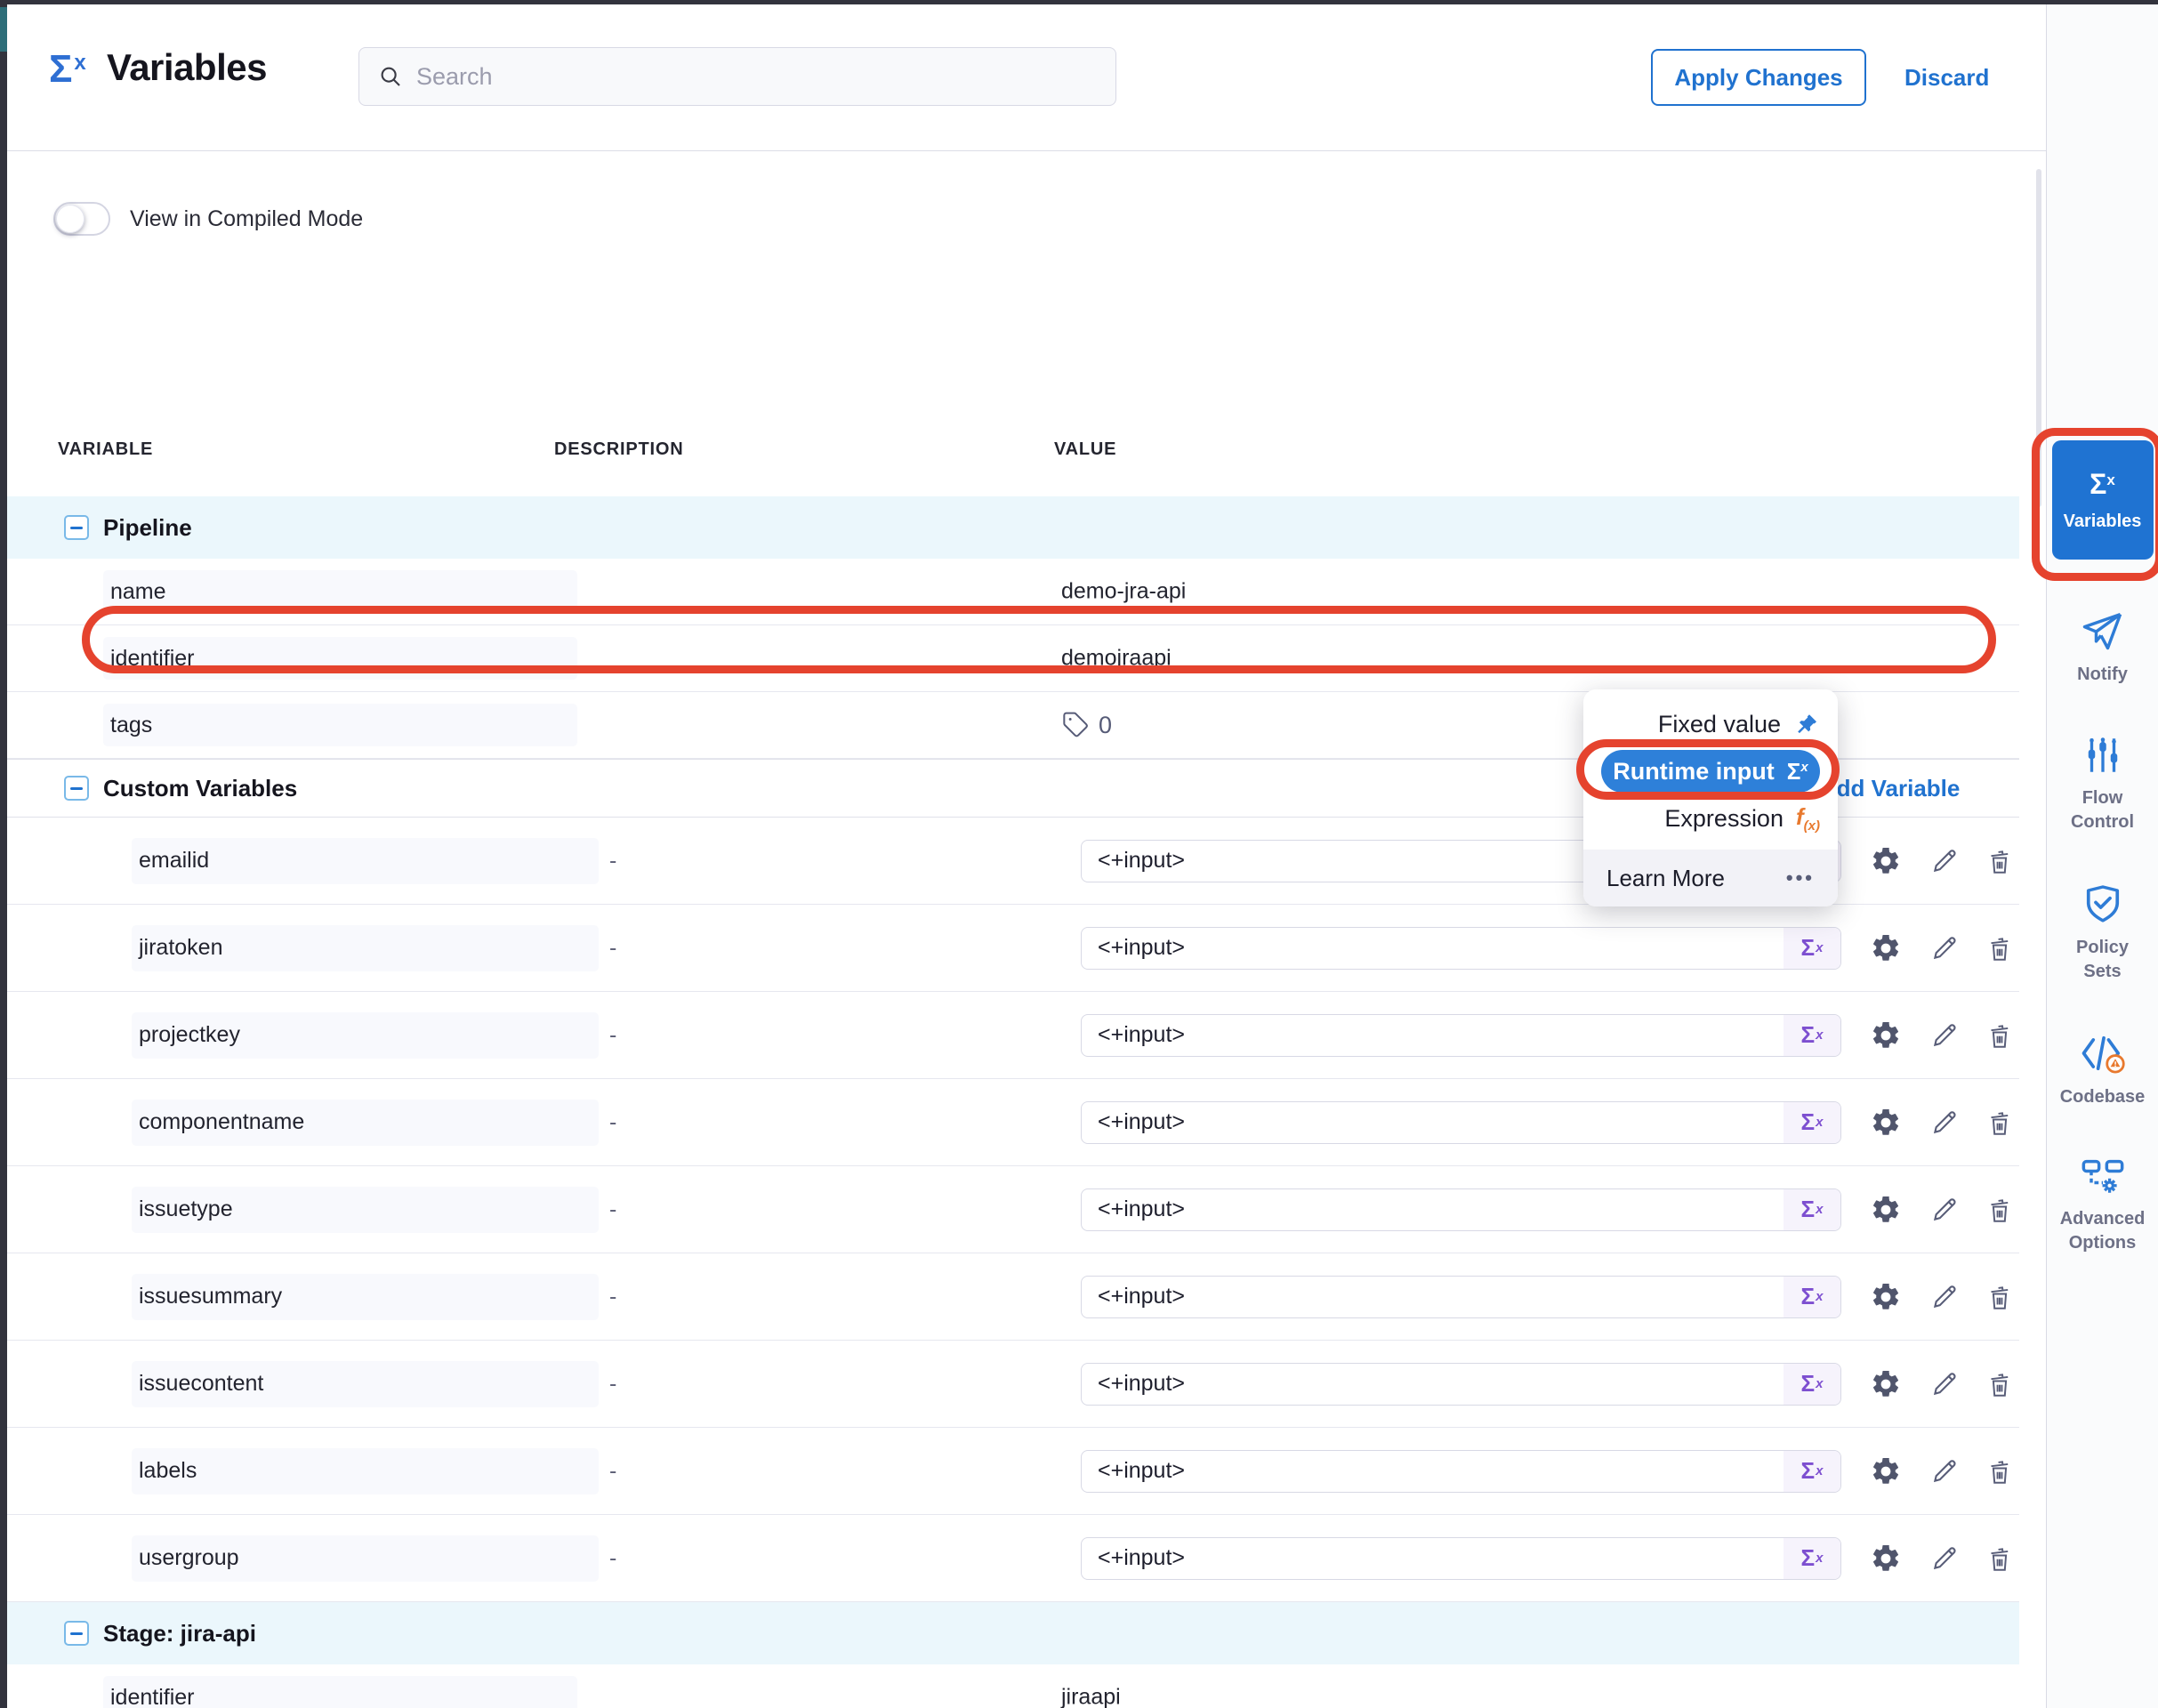 This screenshot has width=2158, height=1708. I want to click on sidebar-item-policy-sets: Policy Sets, so click(2103, 932).